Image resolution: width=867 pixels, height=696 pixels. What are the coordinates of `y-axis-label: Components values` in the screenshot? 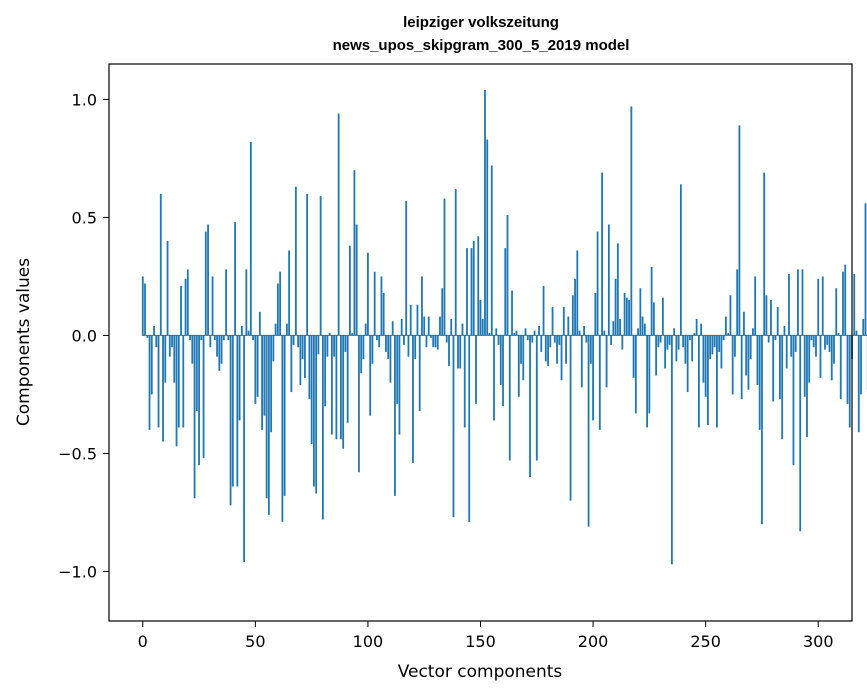 It's located at (24, 342).